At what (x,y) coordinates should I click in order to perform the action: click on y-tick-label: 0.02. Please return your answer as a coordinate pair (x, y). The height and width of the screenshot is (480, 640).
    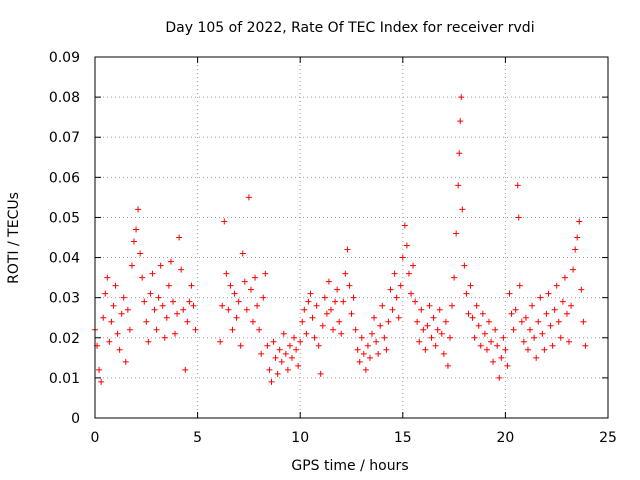
    Looking at the image, I should click on (64, 339).